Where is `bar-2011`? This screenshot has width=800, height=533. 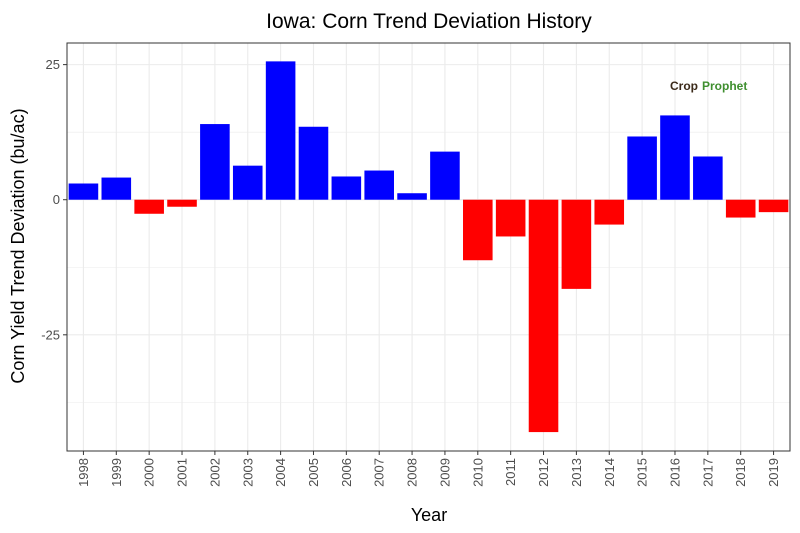
bar-2011 is located at coordinates (510, 218).